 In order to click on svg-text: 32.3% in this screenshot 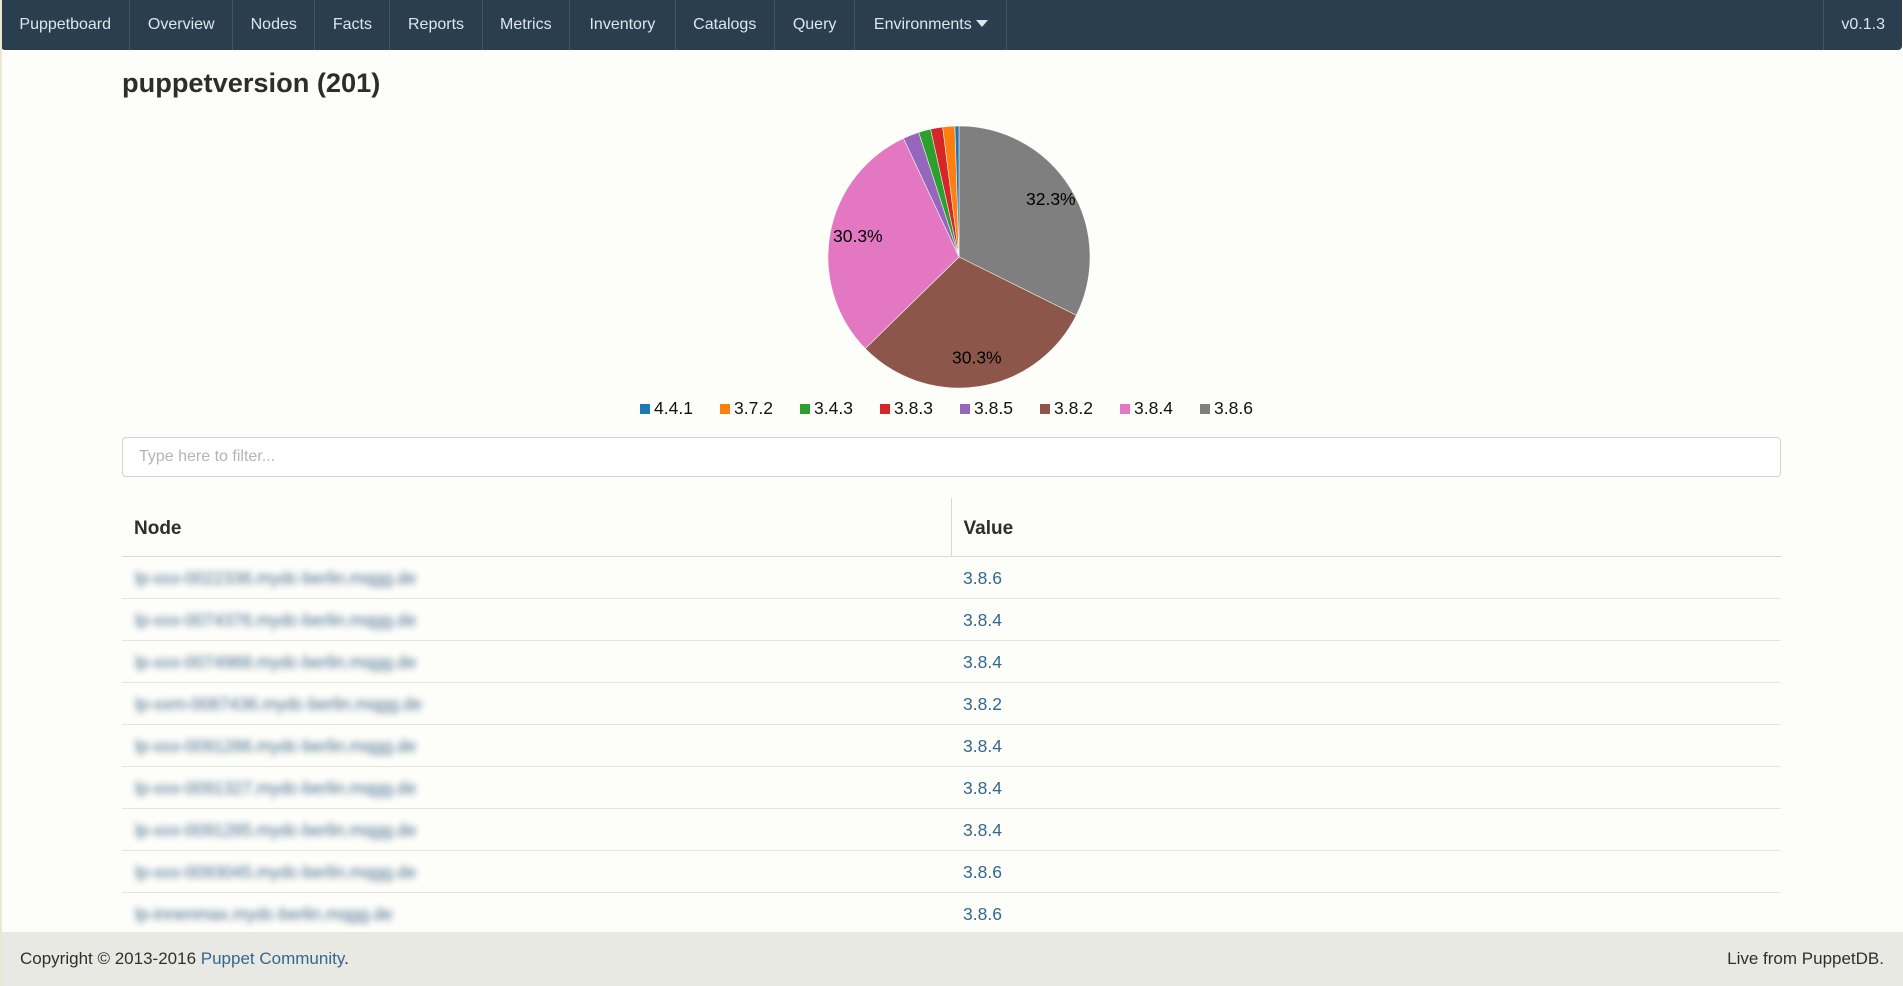, I will do `click(1051, 199)`.